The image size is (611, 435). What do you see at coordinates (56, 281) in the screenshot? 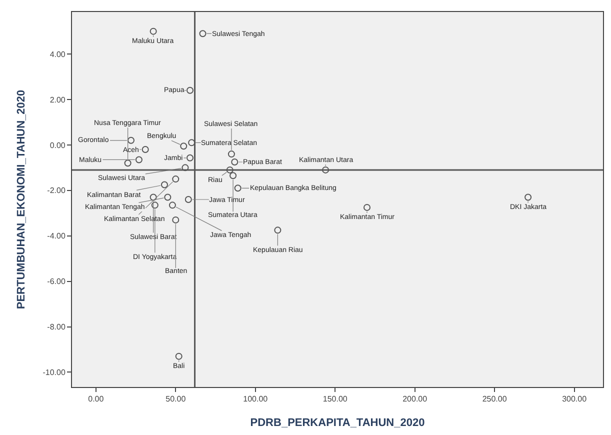
I see `y-tick-label: -6.00` at bounding box center [56, 281].